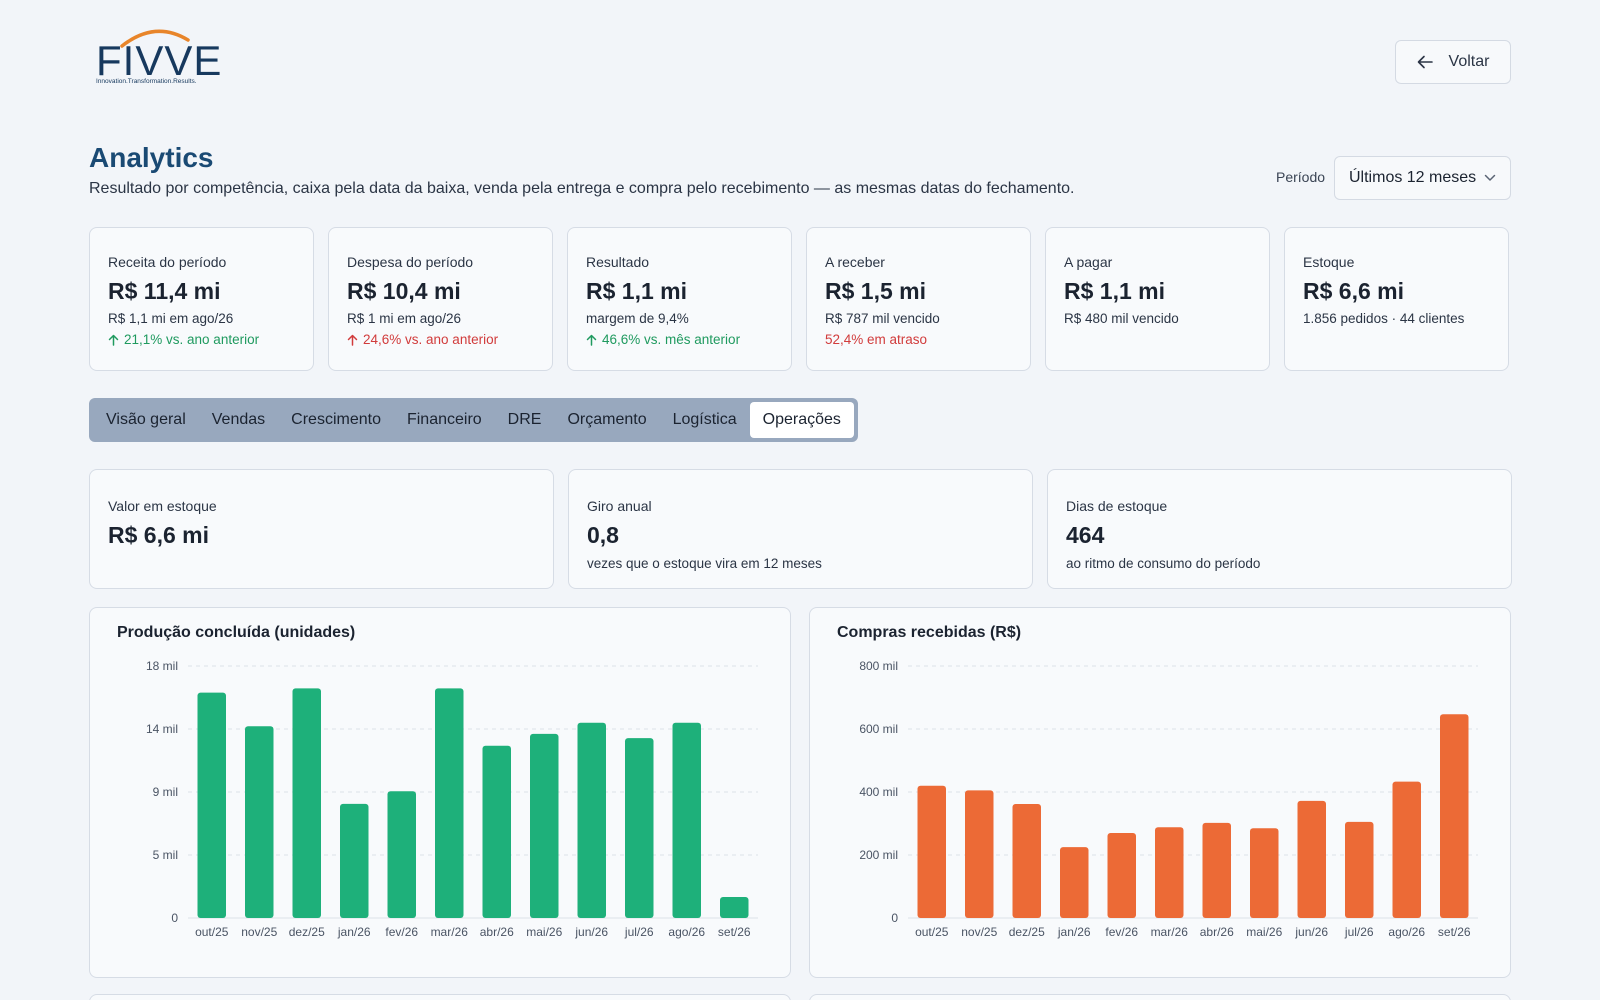 This screenshot has height=1000, width=1600. What do you see at coordinates (167, 262) in the screenshot?
I see `kpi-label: Receita do período` at bounding box center [167, 262].